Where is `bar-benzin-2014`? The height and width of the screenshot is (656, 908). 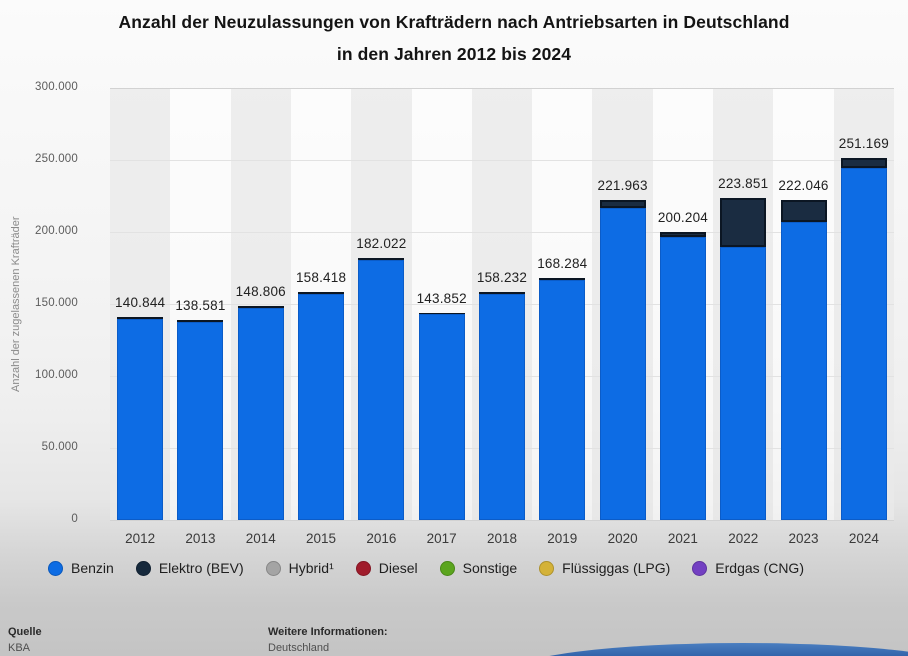 bar-benzin-2014 is located at coordinates (260, 413).